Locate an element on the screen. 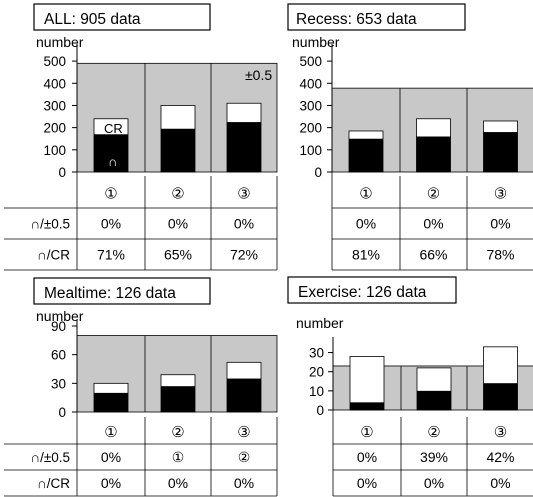  chart-title: Recess: 653 data is located at coordinates (356, 19).